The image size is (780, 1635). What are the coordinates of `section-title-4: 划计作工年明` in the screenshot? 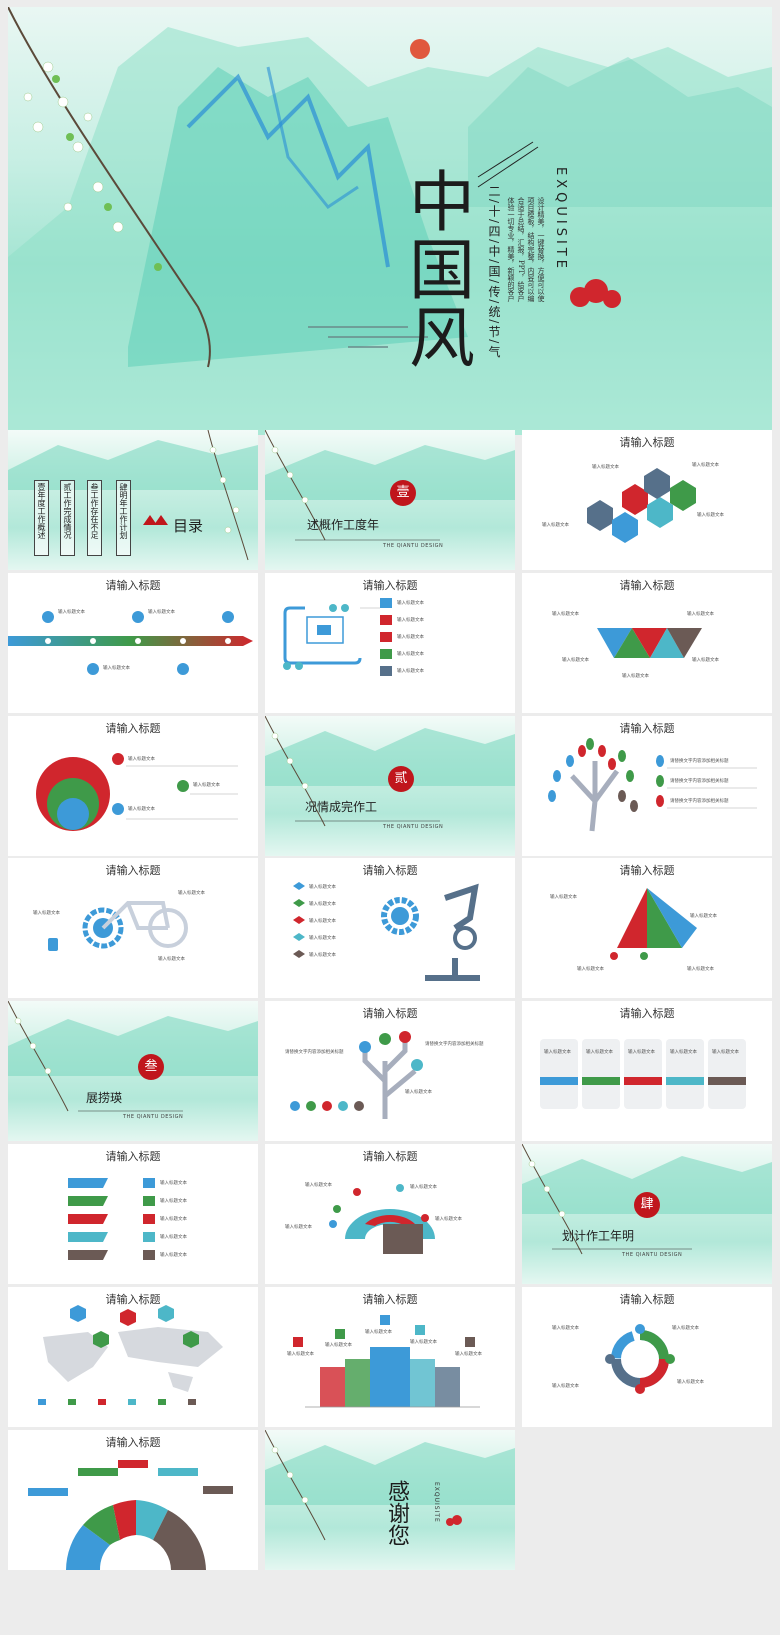 It's located at (598, 1236).